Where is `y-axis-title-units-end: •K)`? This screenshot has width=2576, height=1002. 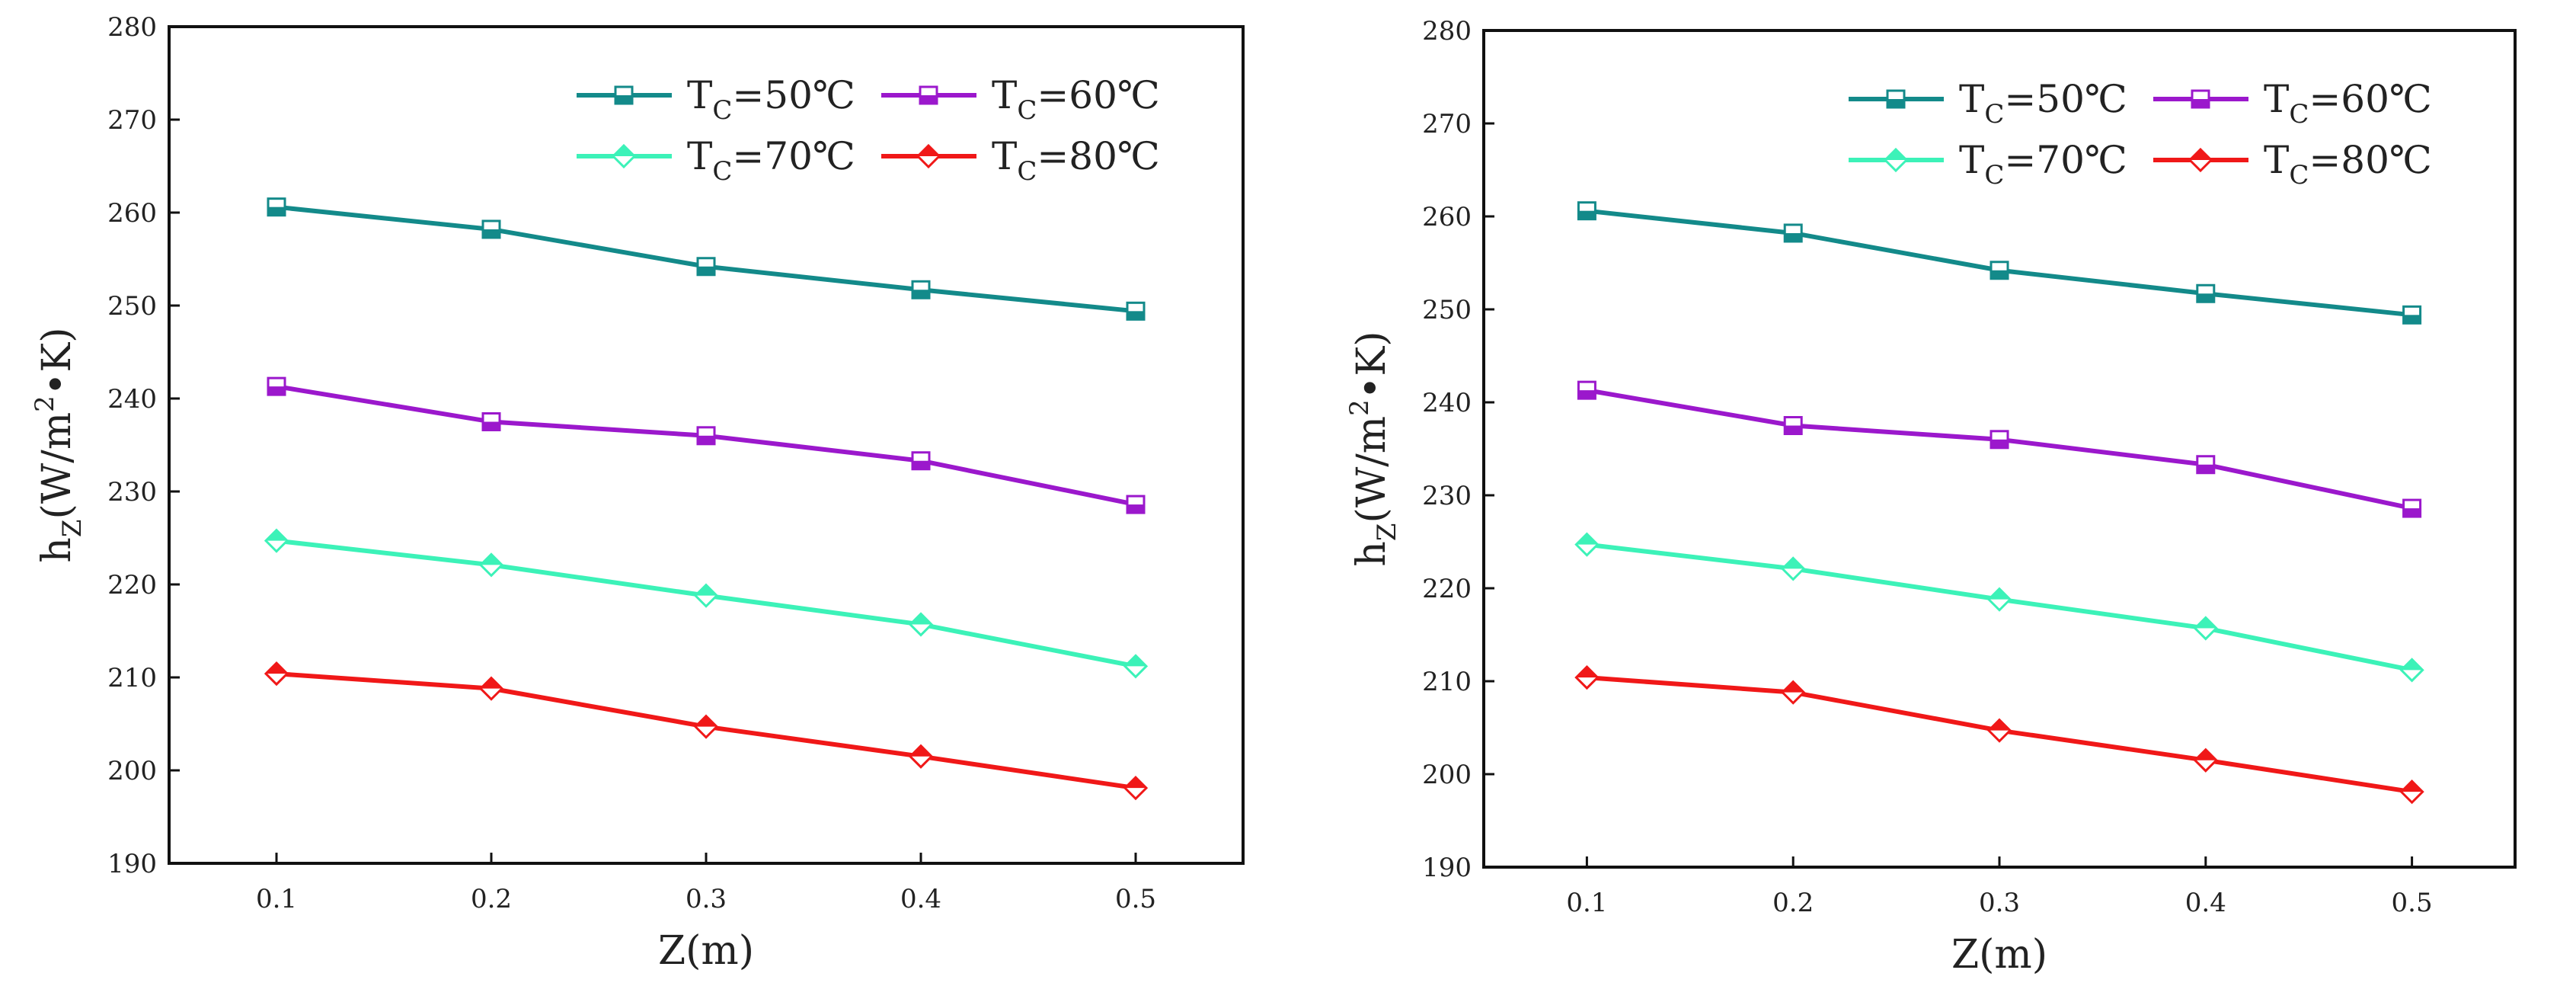 y-axis-title-units-end: •K) is located at coordinates (1372, 365).